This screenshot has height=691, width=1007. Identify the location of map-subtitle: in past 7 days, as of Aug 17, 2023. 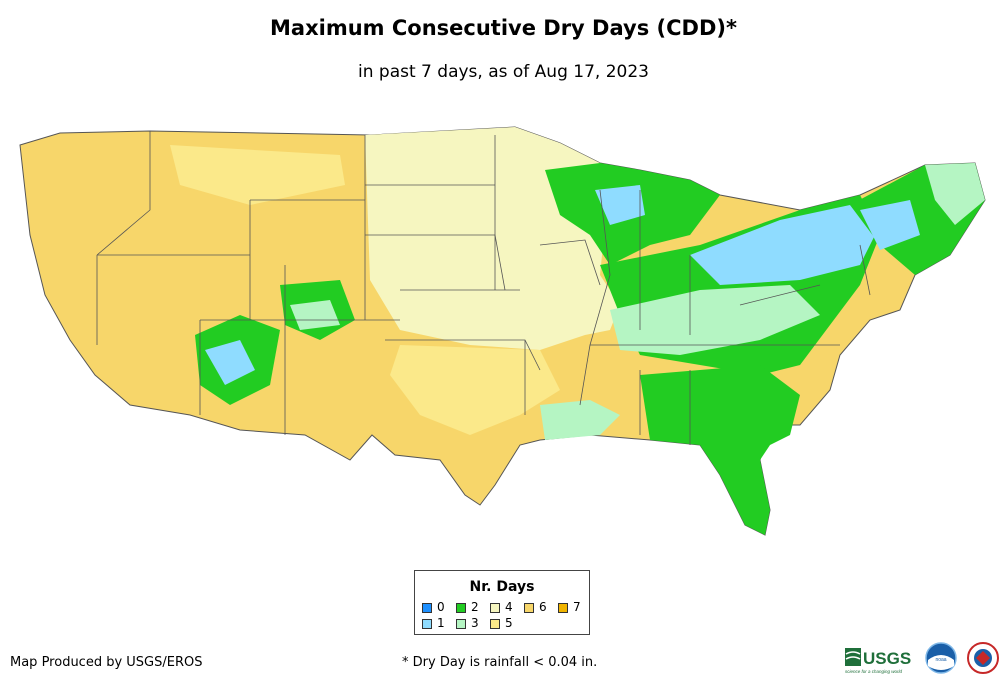
(503, 72).